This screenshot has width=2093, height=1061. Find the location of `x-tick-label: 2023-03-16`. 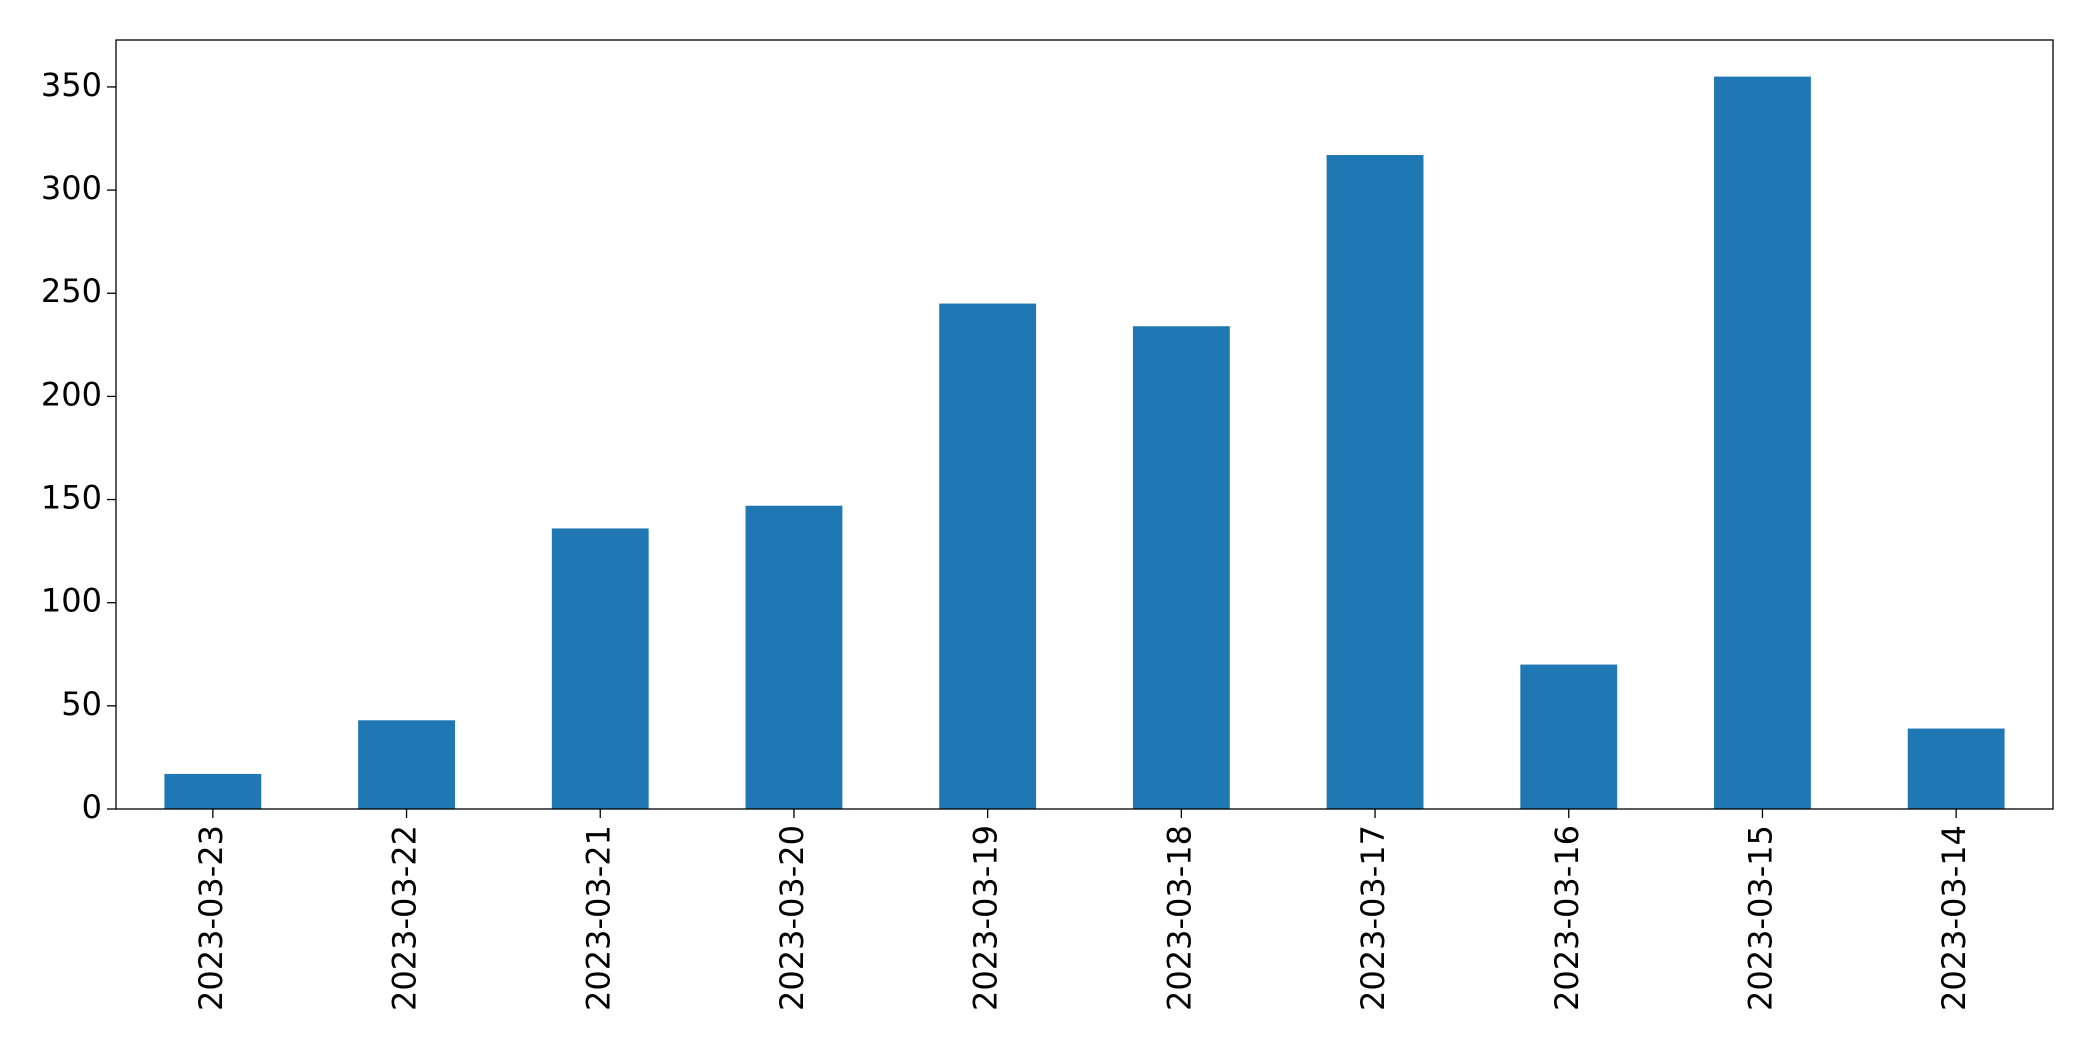

x-tick-label: 2023-03-16 is located at coordinates (1567, 918).